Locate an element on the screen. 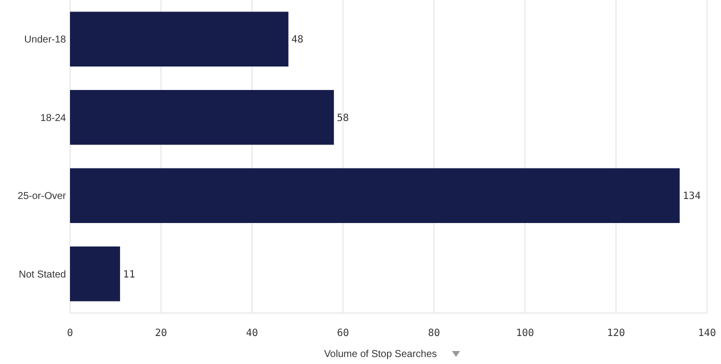 The height and width of the screenshot is (364, 721). y-tick-label: 25-or-Over is located at coordinates (42, 196).